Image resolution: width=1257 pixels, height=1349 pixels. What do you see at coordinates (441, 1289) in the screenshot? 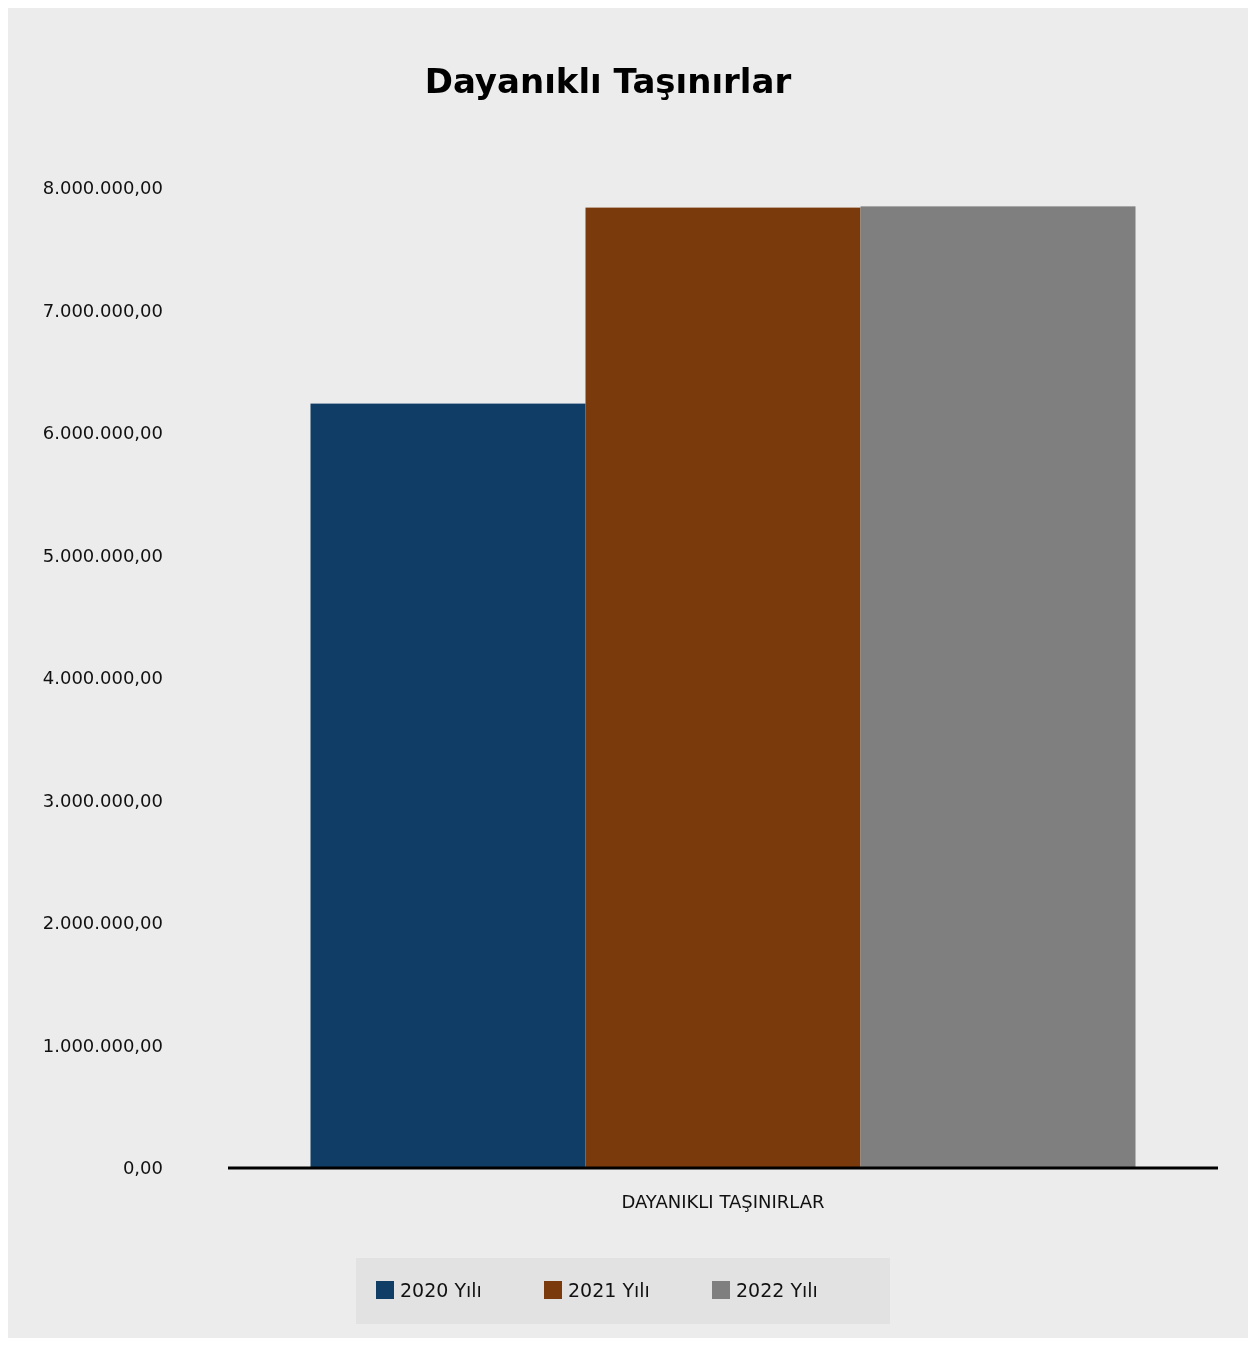
I see `legend-label: 2020 Yılı` at bounding box center [441, 1289].